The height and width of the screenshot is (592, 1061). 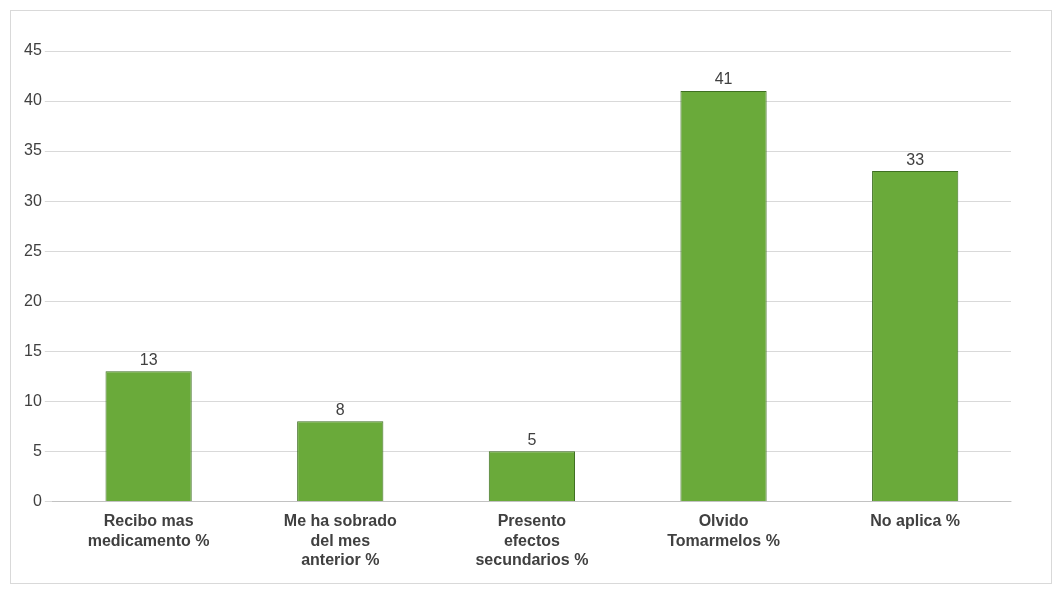 What do you see at coordinates (723, 79) in the screenshot?
I see `data-label: 41` at bounding box center [723, 79].